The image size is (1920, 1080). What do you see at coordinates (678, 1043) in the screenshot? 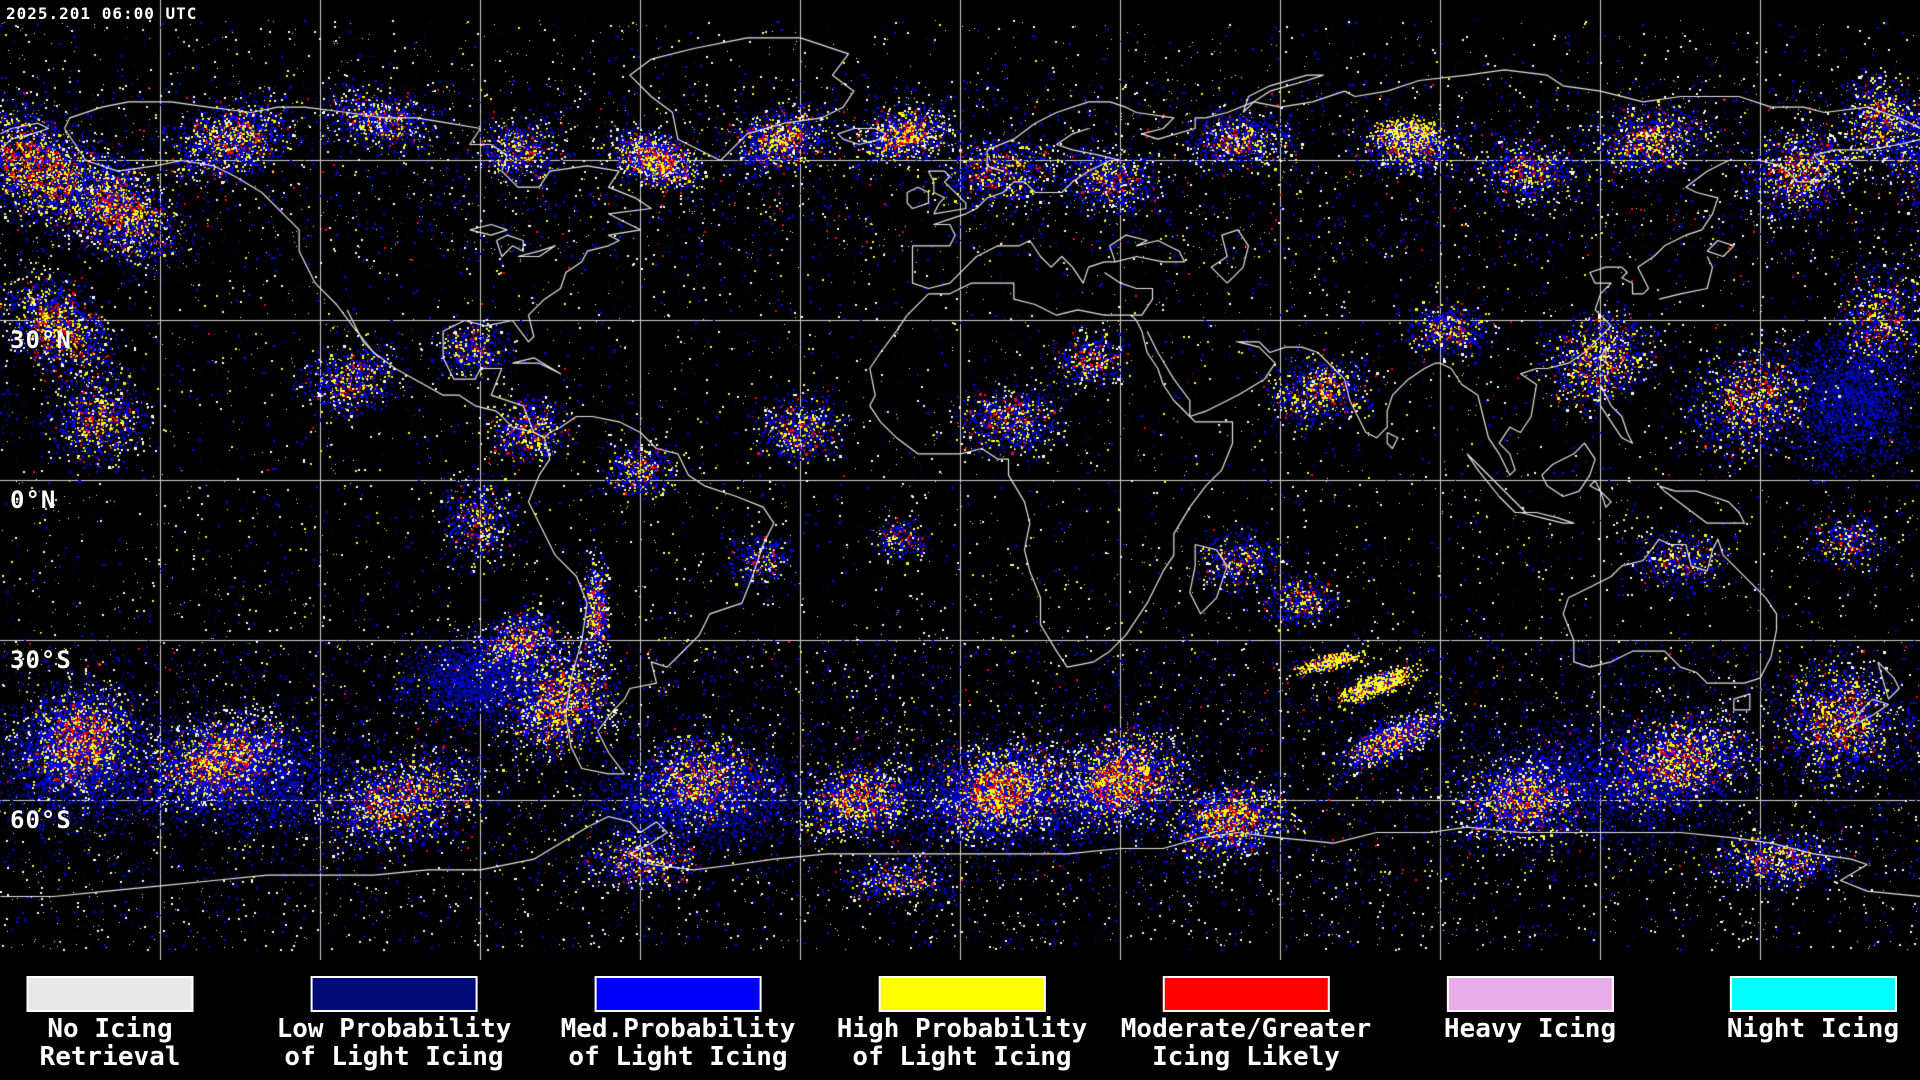
I see `legend-label: Med.Probability of Light Icing` at bounding box center [678, 1043].